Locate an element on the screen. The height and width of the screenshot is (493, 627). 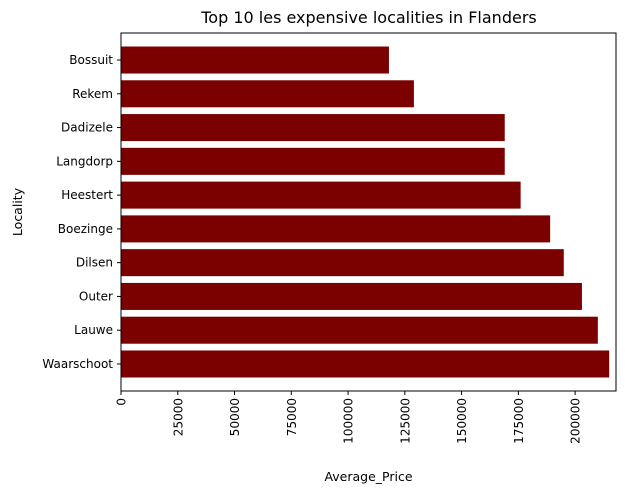
bar-rekem is located at coordinates (267, 94).